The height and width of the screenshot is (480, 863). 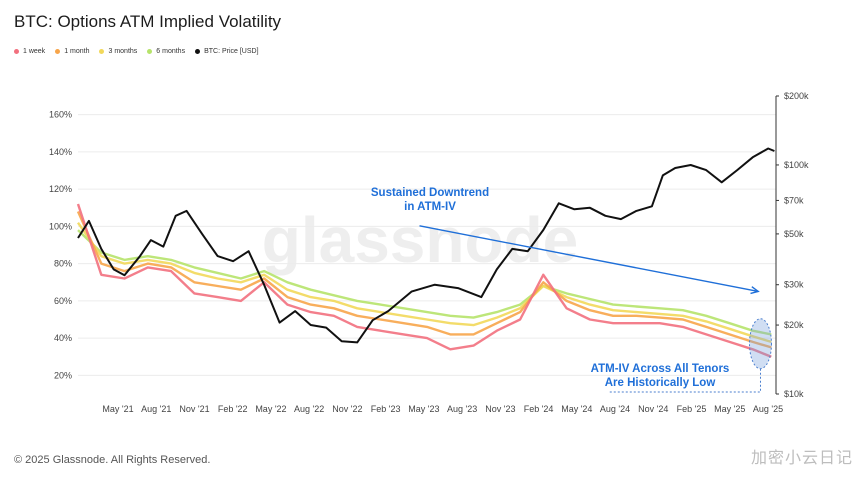 I want to click on y-left-tick-label: 120%, so click(x=60, y=189).